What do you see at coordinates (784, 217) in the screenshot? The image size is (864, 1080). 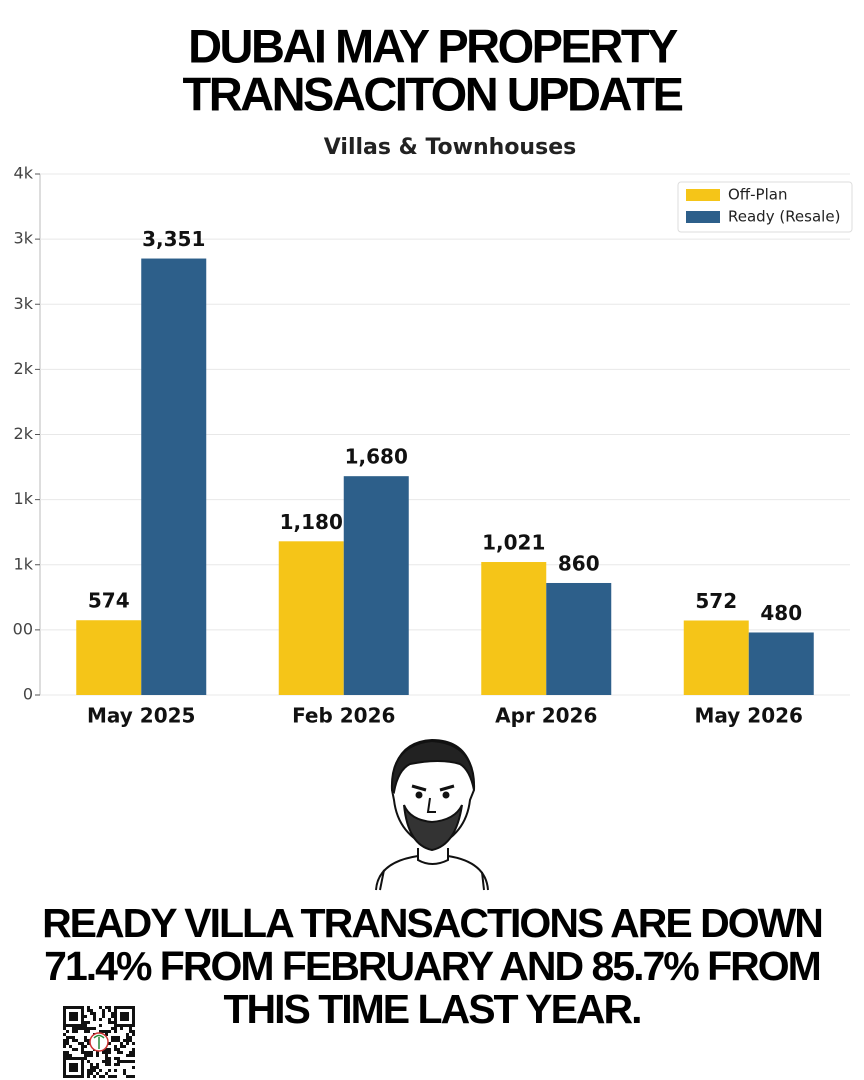 I see `legend-label: Ready (Resale)` at bounding box center [784, 217].